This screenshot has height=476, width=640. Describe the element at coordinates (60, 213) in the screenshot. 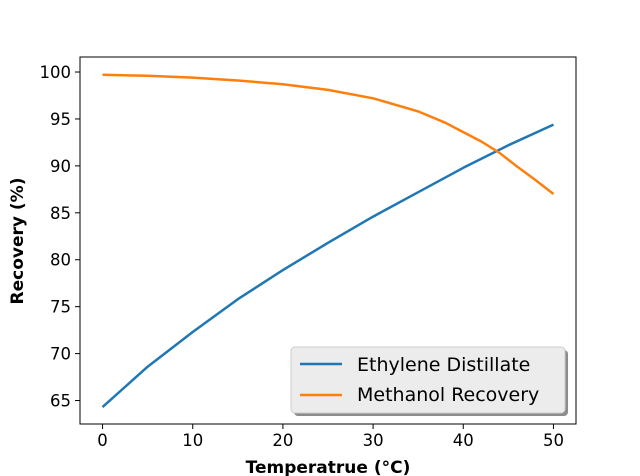

I see `y-tick-label: 85` at that location.